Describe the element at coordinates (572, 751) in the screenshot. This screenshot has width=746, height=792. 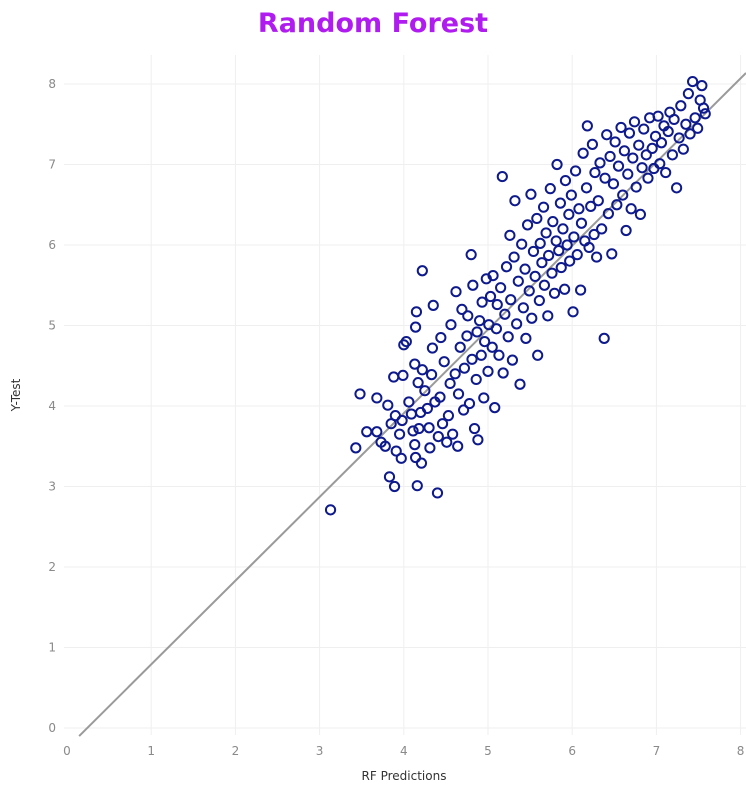
I see `x-tick-label: 6` at that location.